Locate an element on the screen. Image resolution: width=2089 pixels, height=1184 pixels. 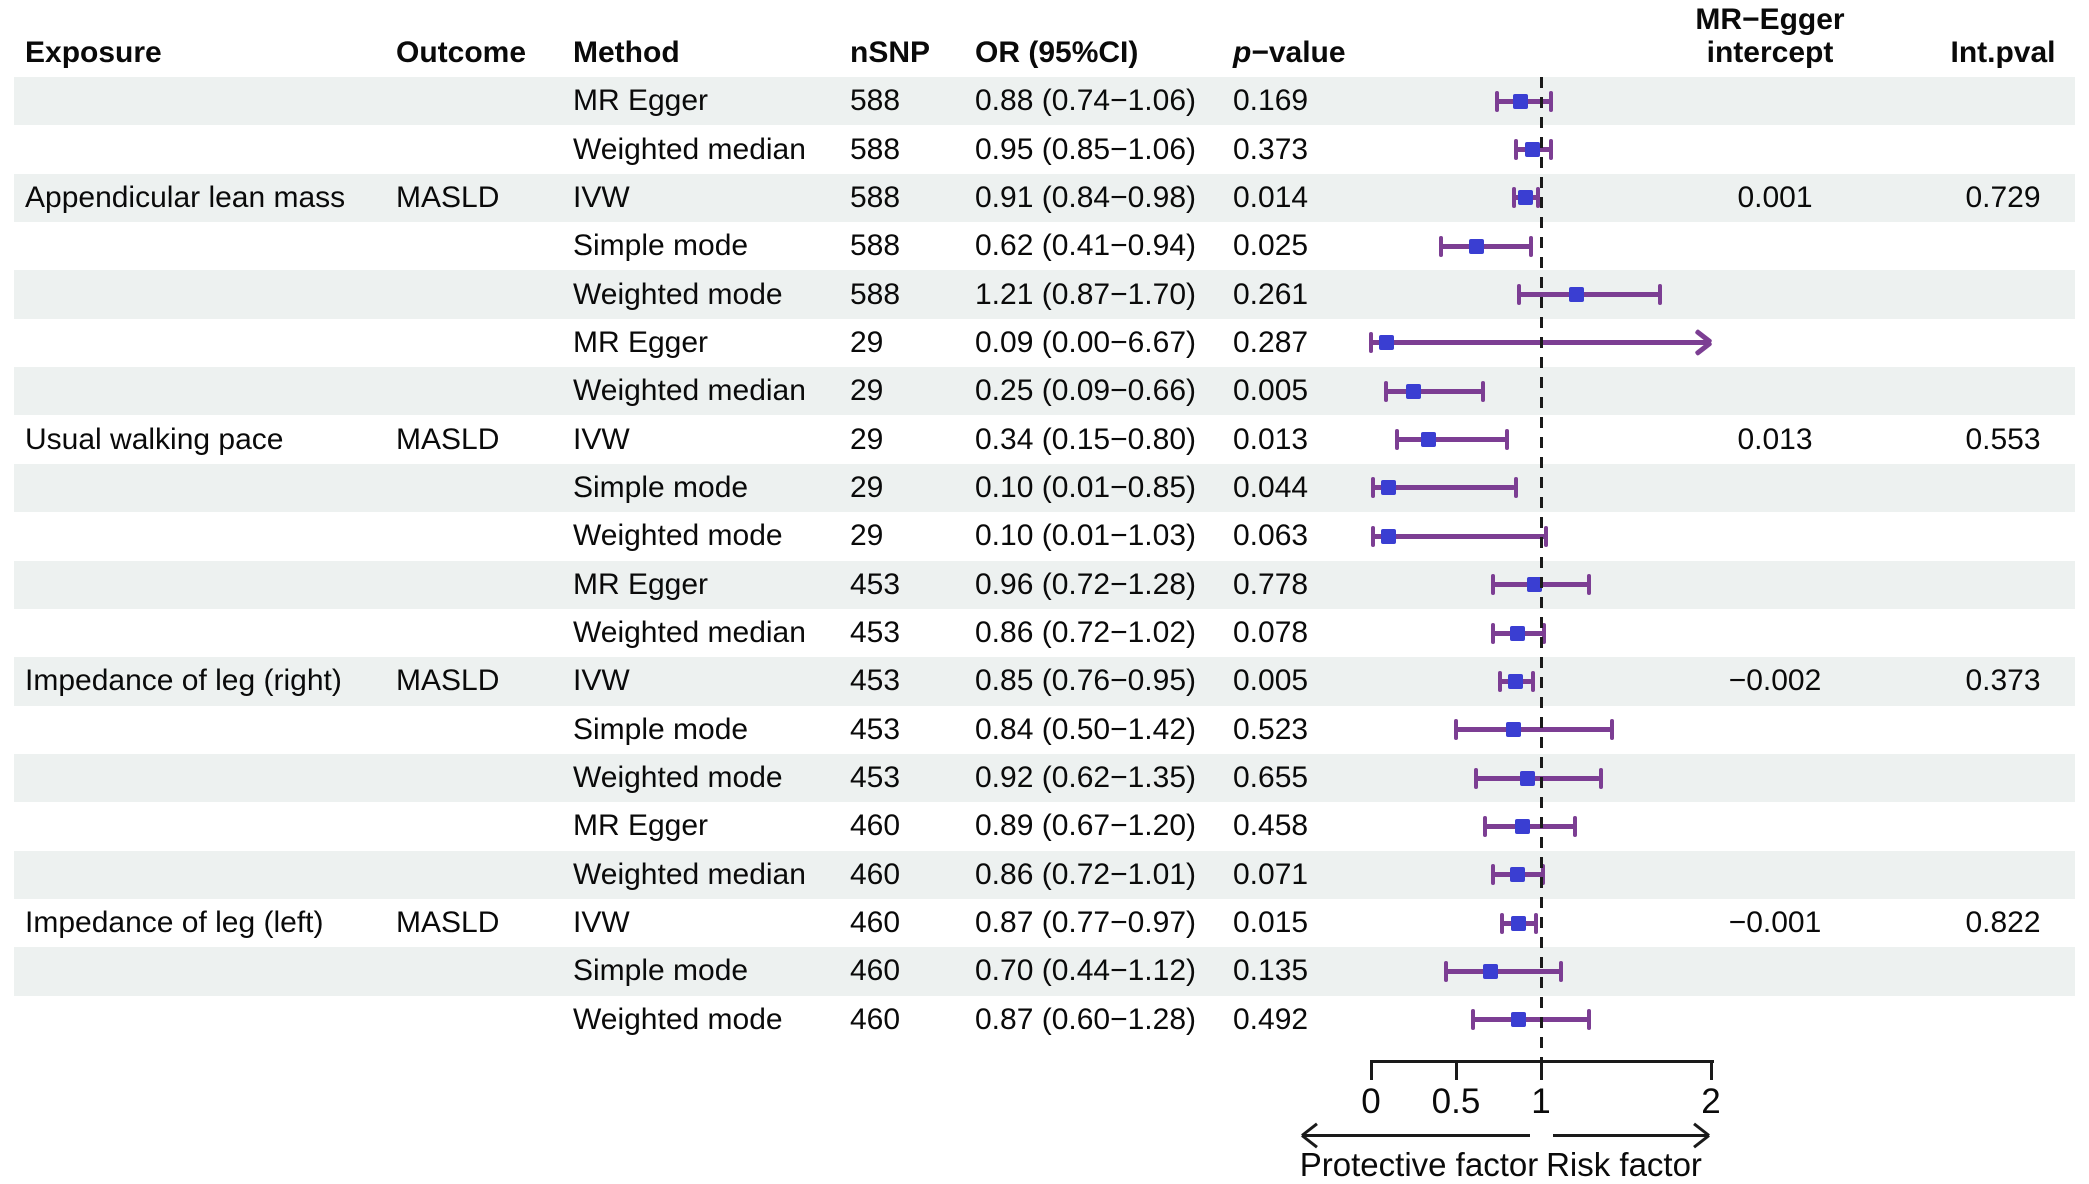
cell-pvalue: 0.458 is located at coordinates (1271, 826).